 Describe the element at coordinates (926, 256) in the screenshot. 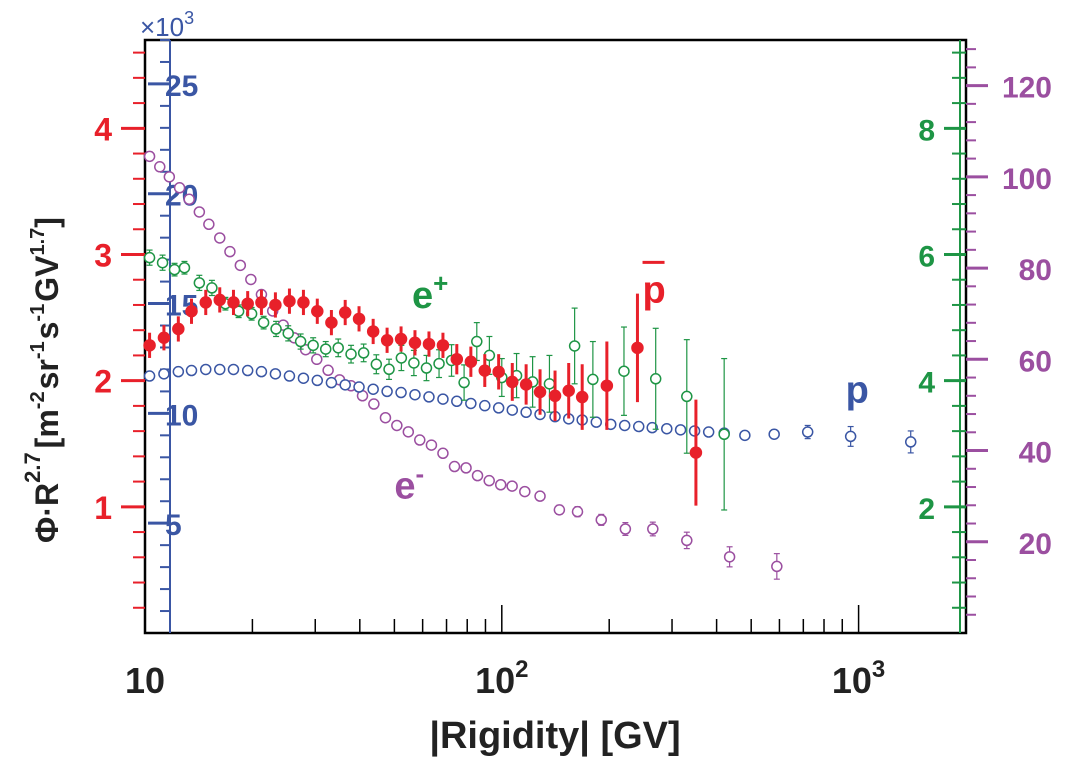

I see `positron-tick-label: 6` at that location.